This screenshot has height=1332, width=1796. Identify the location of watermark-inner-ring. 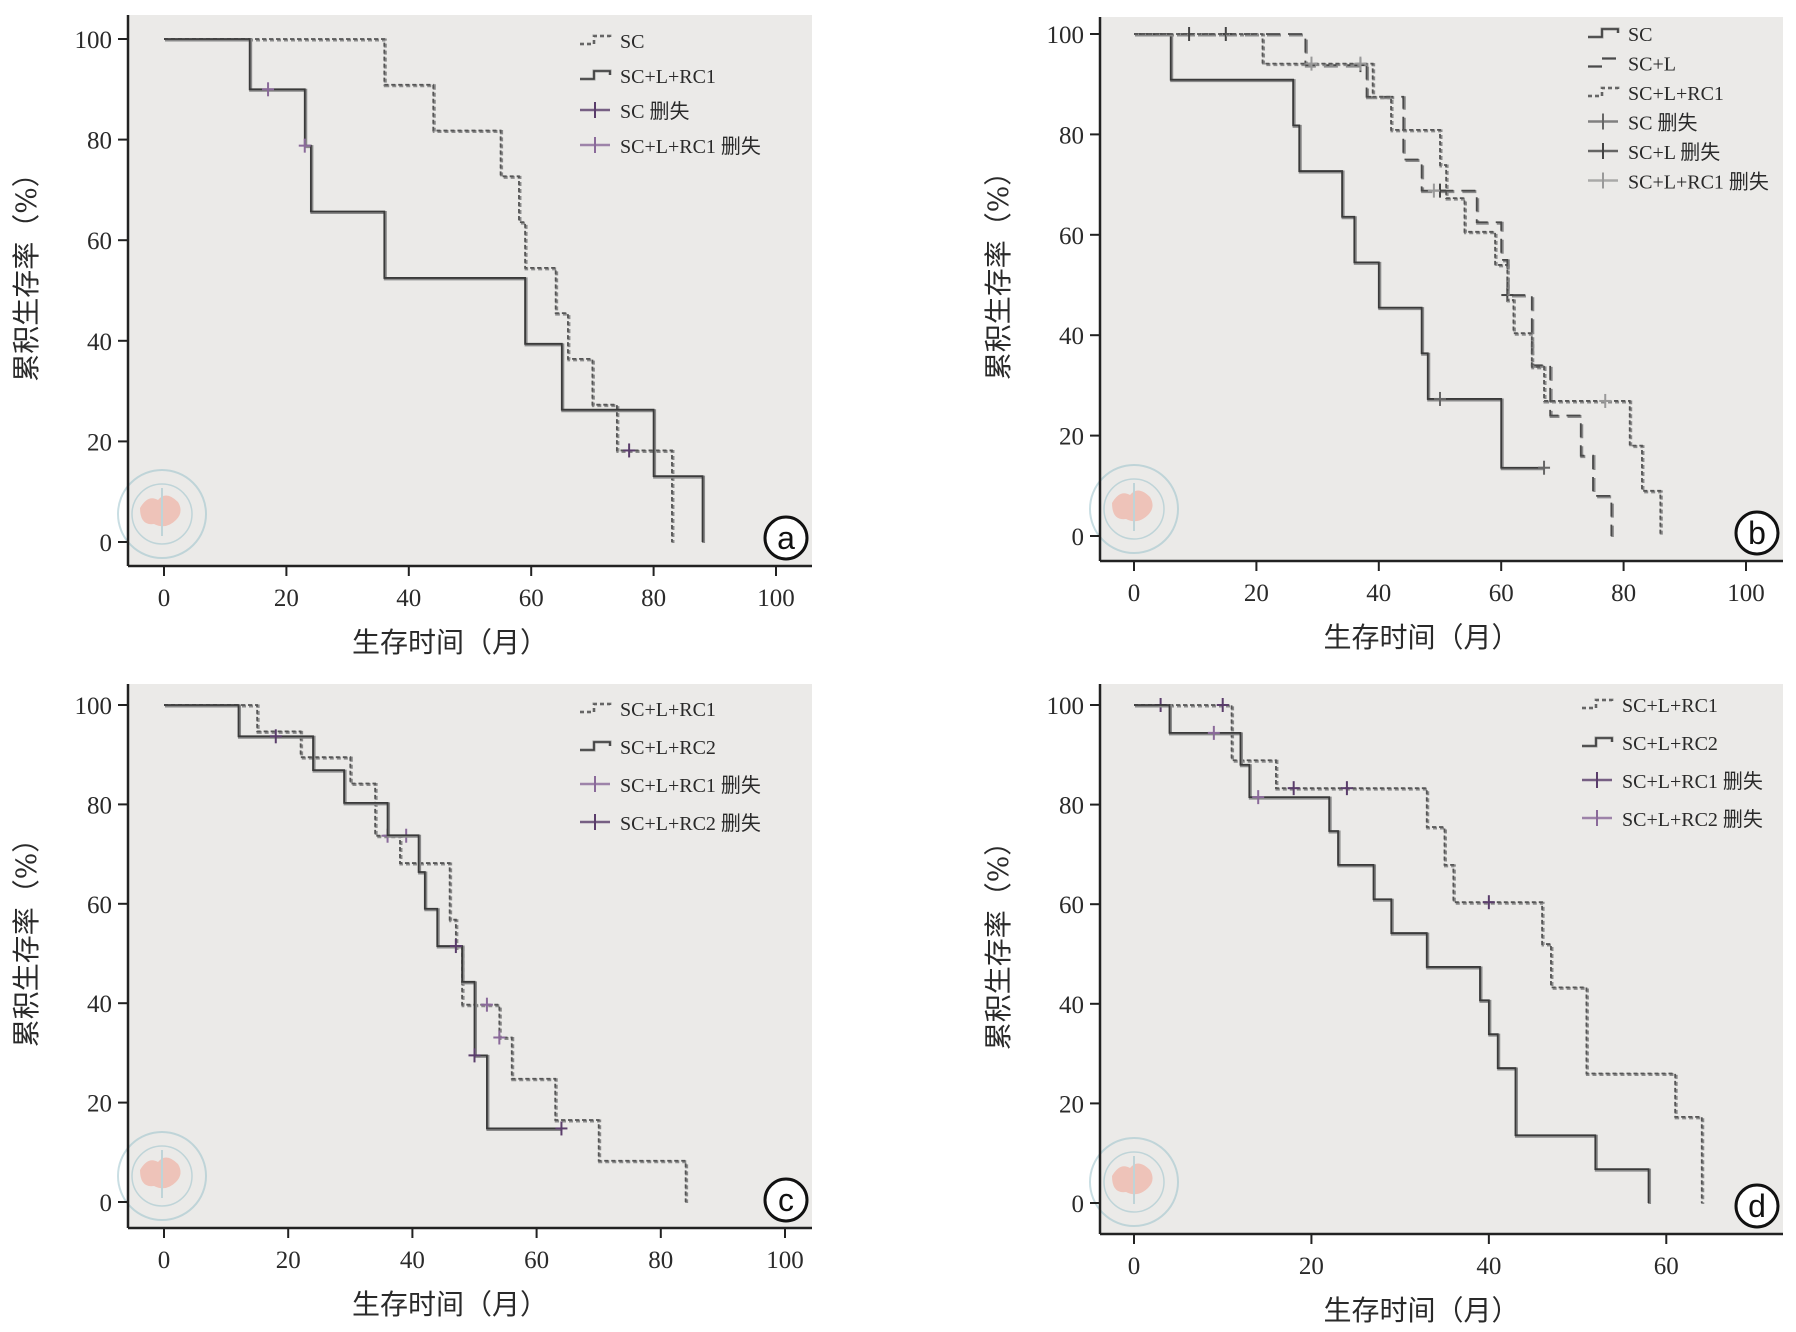
(1134, 509).